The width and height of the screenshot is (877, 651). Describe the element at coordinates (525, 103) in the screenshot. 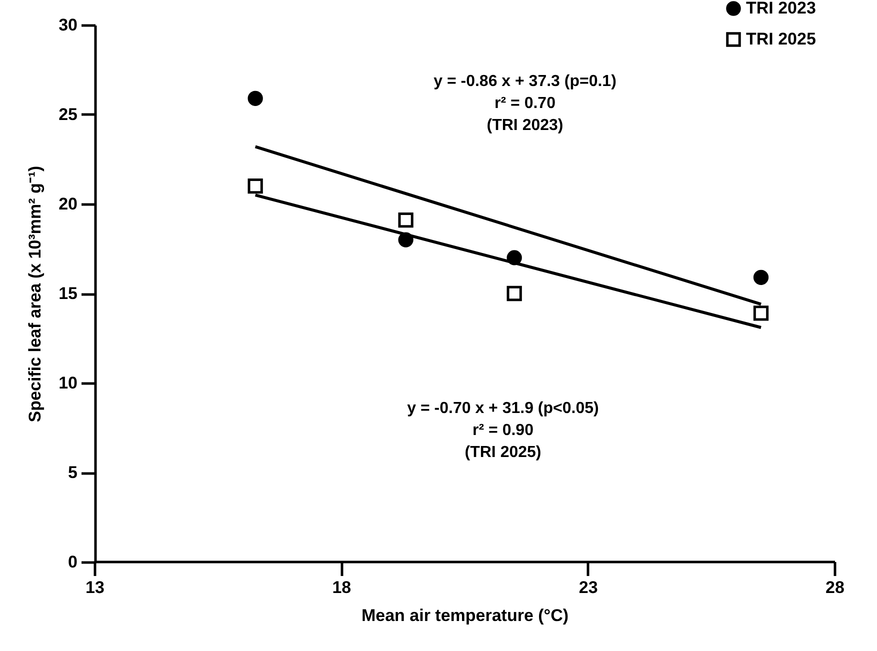

I see `annotation: y = -0.86 x + 37.3 (p=0.1) r² = 0.70 (TRI 2023)` at that location.